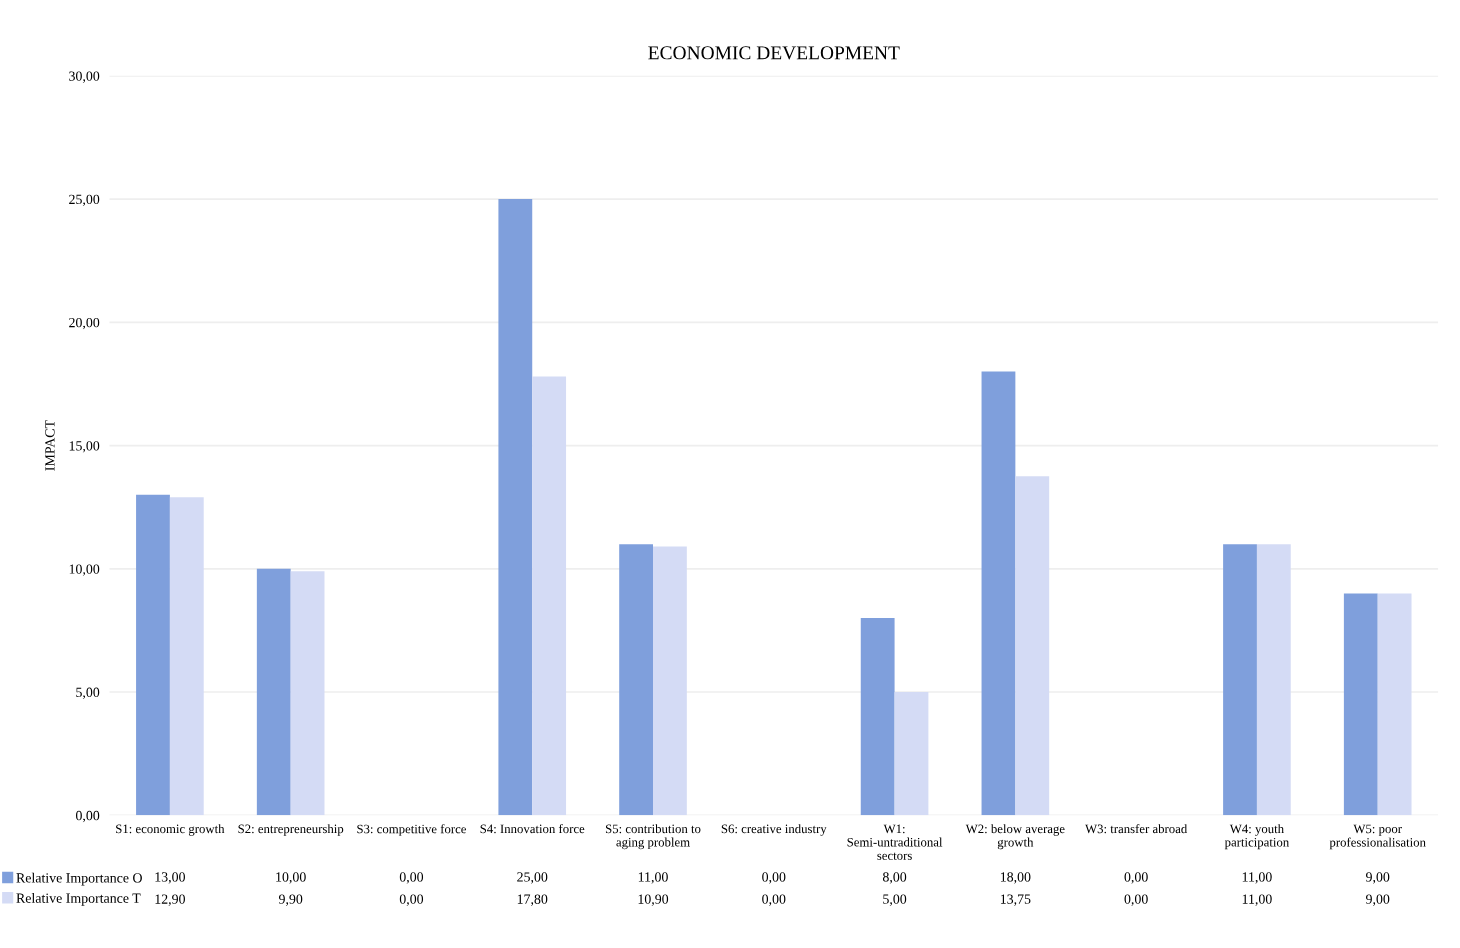 This screenshot has height=948, width=1460. What do you see at coordinates (774, 53) in the screenshot?
I see `chart-title: ECONOMIC DEVELOPMENT` at bounding box center [774, 53].